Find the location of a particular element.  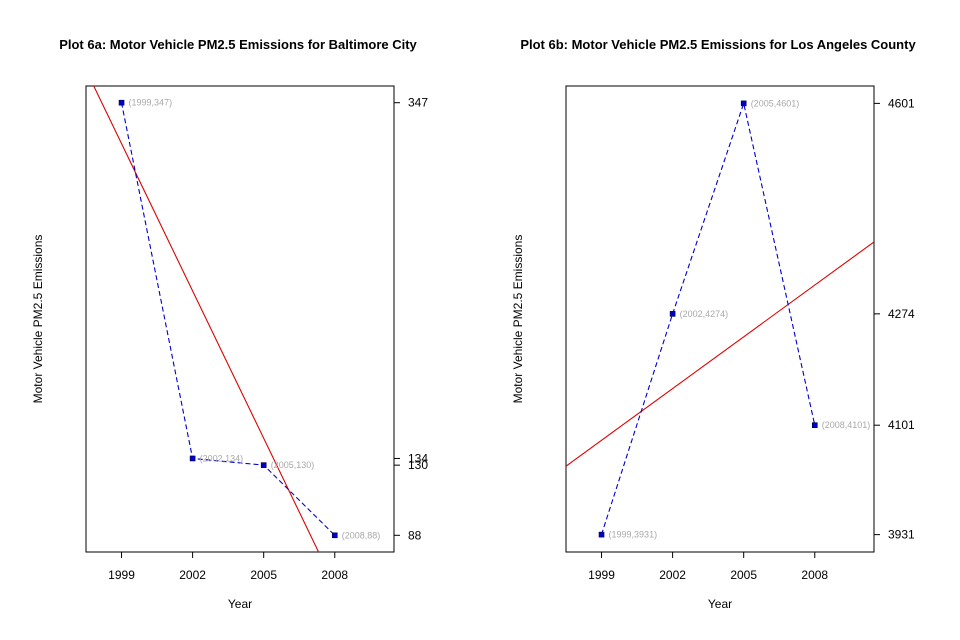

data-point-label: (2008,88) is located at coordinates (361, 535).